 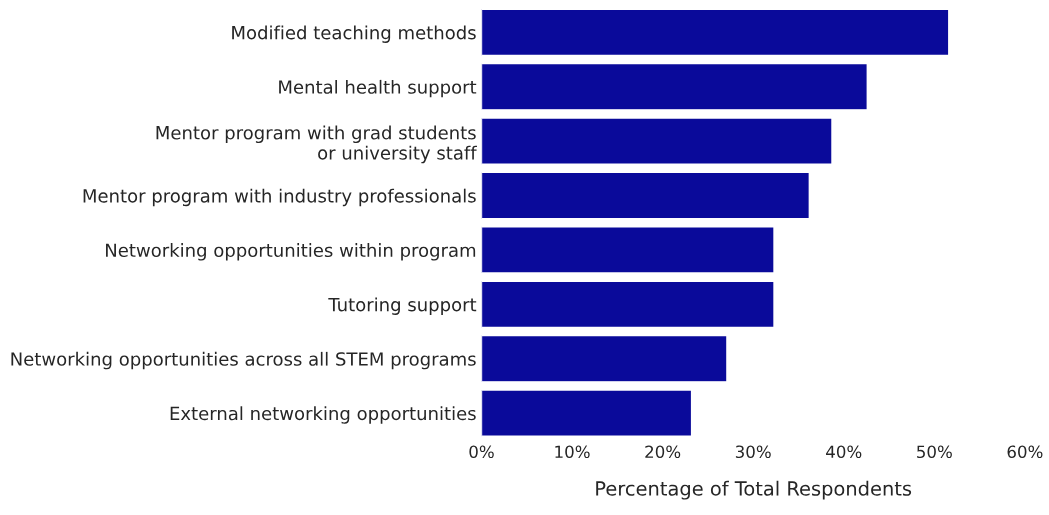 I want to click on y-tick-label: Mentor program with grad students or university staff, so click(x=316, y=144).